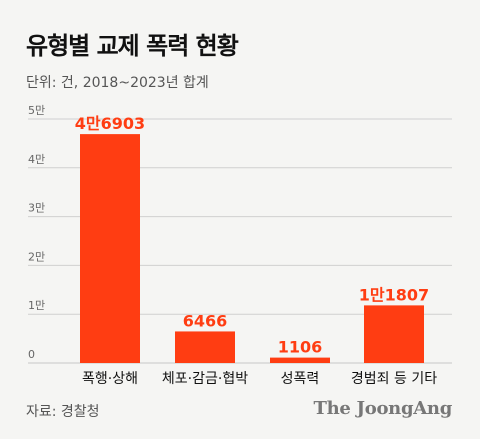  Describe the element at coordinates (300, 347) in the screenshot. I see `data-label: 1106` at that location.